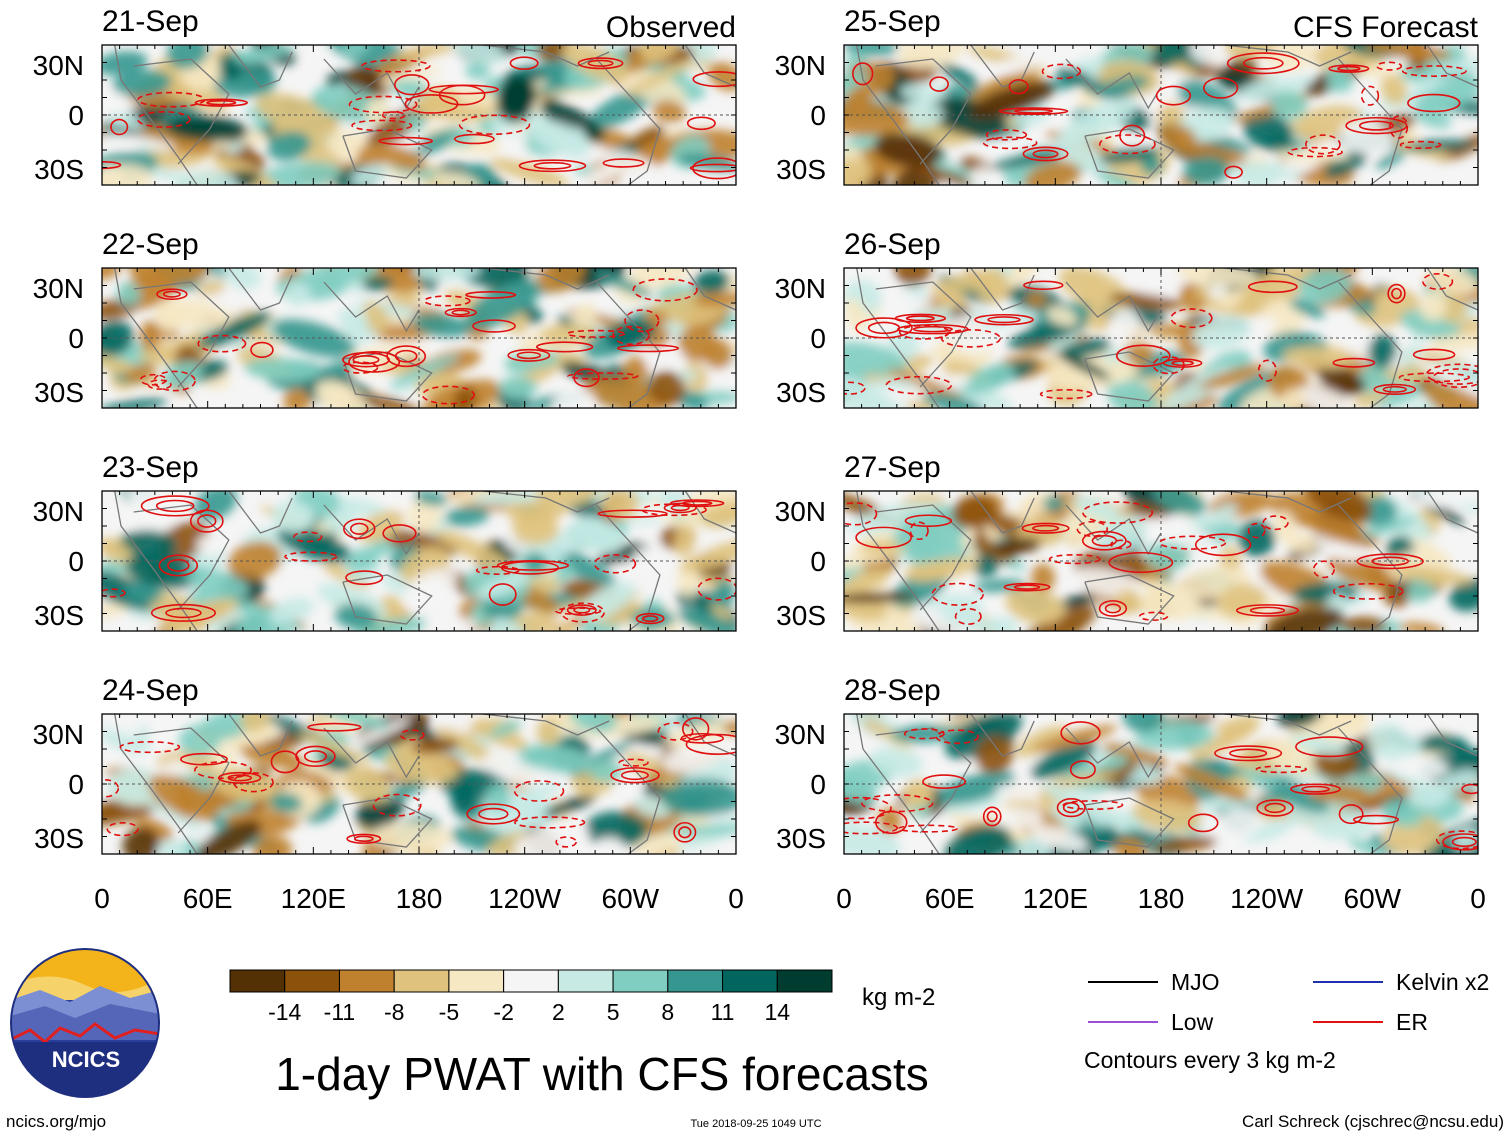  Describe the element at coordinates (150, 467) in the screenshot. I see `panel-date-label: 23-Sep` at that location.